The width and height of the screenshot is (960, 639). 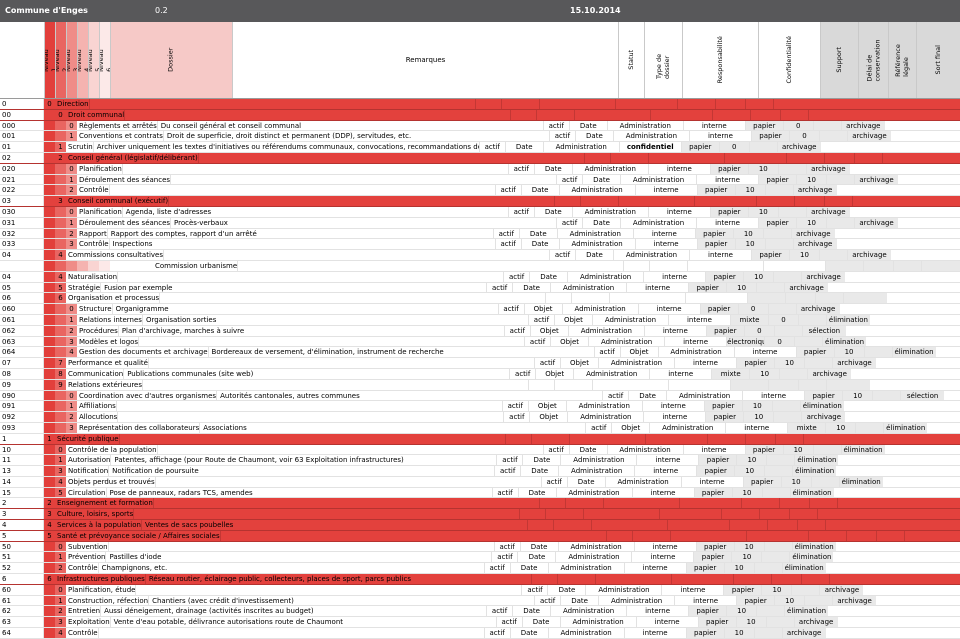 I want to click on dossier-label: Relations extérieures, so click(x=105, y=384).